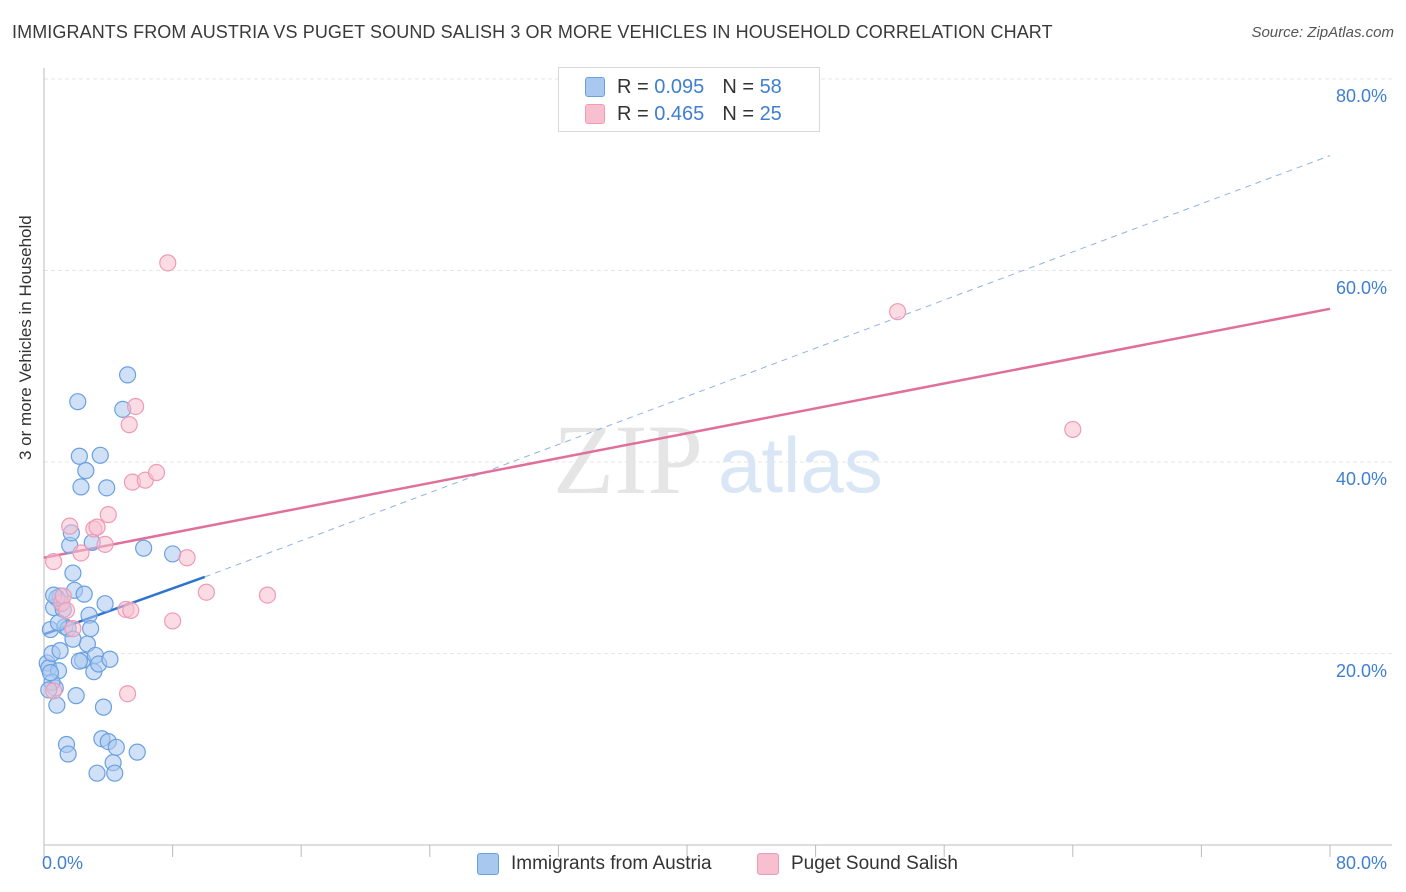 The width and height of the screenshot is (1406, 892). Describe the element at coordinates (679, 113) in the screenshot. I see `legend-r-value-salish: 0.465` at that location.